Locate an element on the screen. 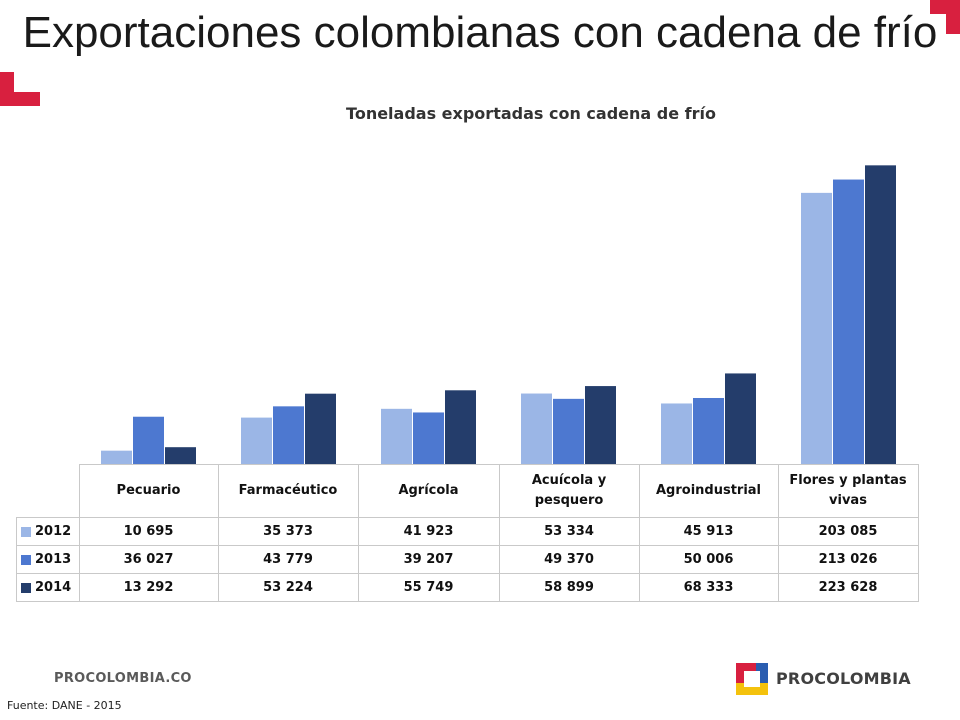  table-corner is located at coordinates (48, 491).